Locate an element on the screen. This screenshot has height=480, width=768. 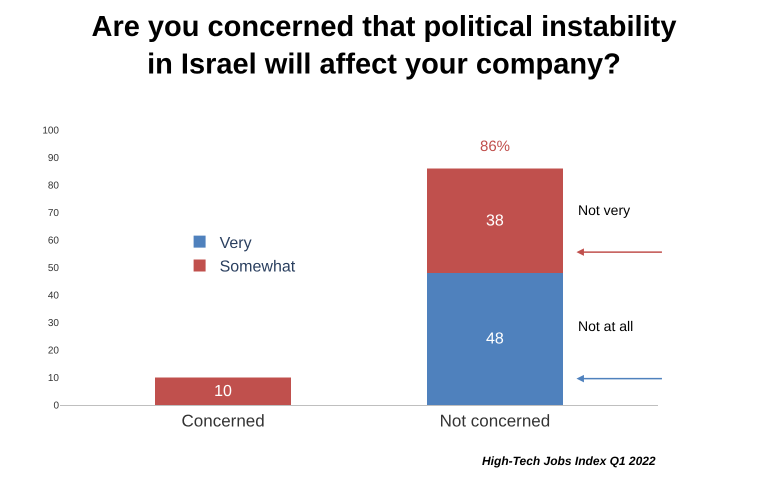
y-tick-label: 20 is located at coordinates (54, 351).